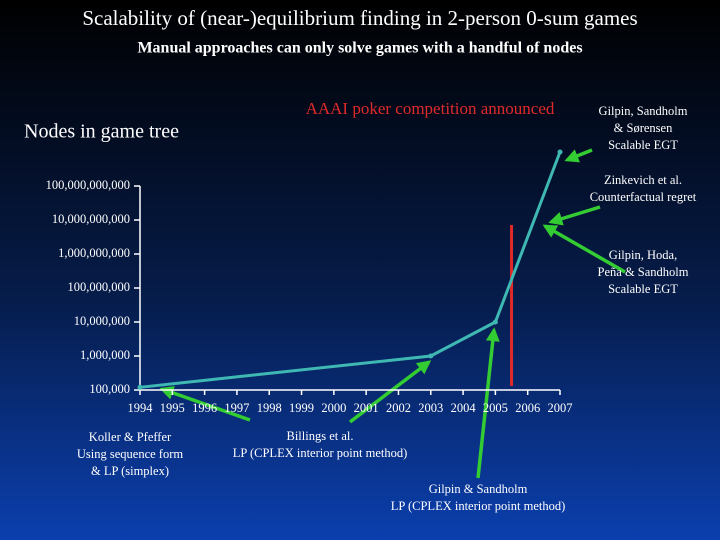 Image resolution: width=720 pixels, height=540 pixels. I want to click on y-tick-label: 10,000,000,000, so click(91, 219).